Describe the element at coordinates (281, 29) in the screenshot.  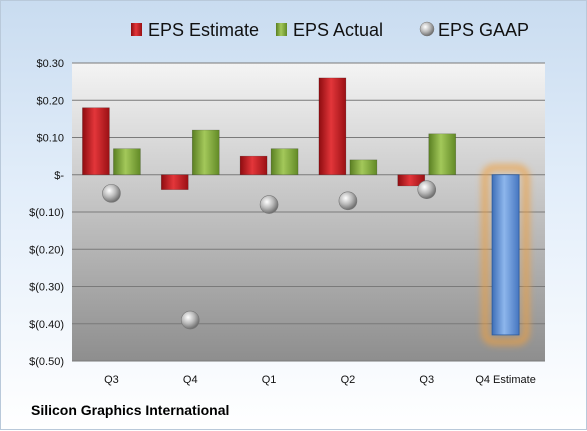
I see `legend-swatch-eps-actual` at that location.